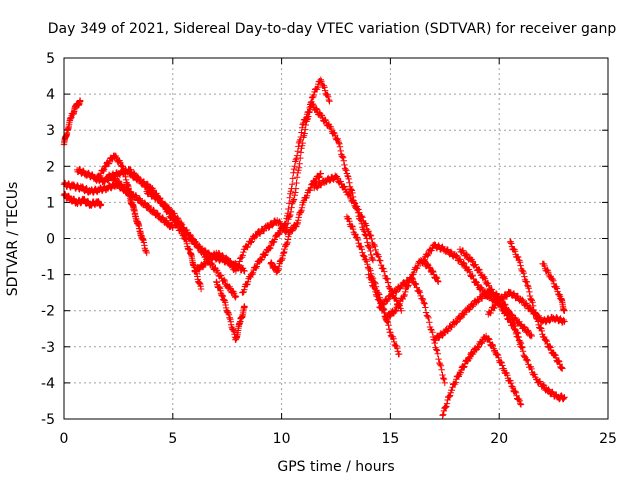  Describe the element at coordinates (48, 384) in the screenshot. I see `y-tick-label: -4` at that location.